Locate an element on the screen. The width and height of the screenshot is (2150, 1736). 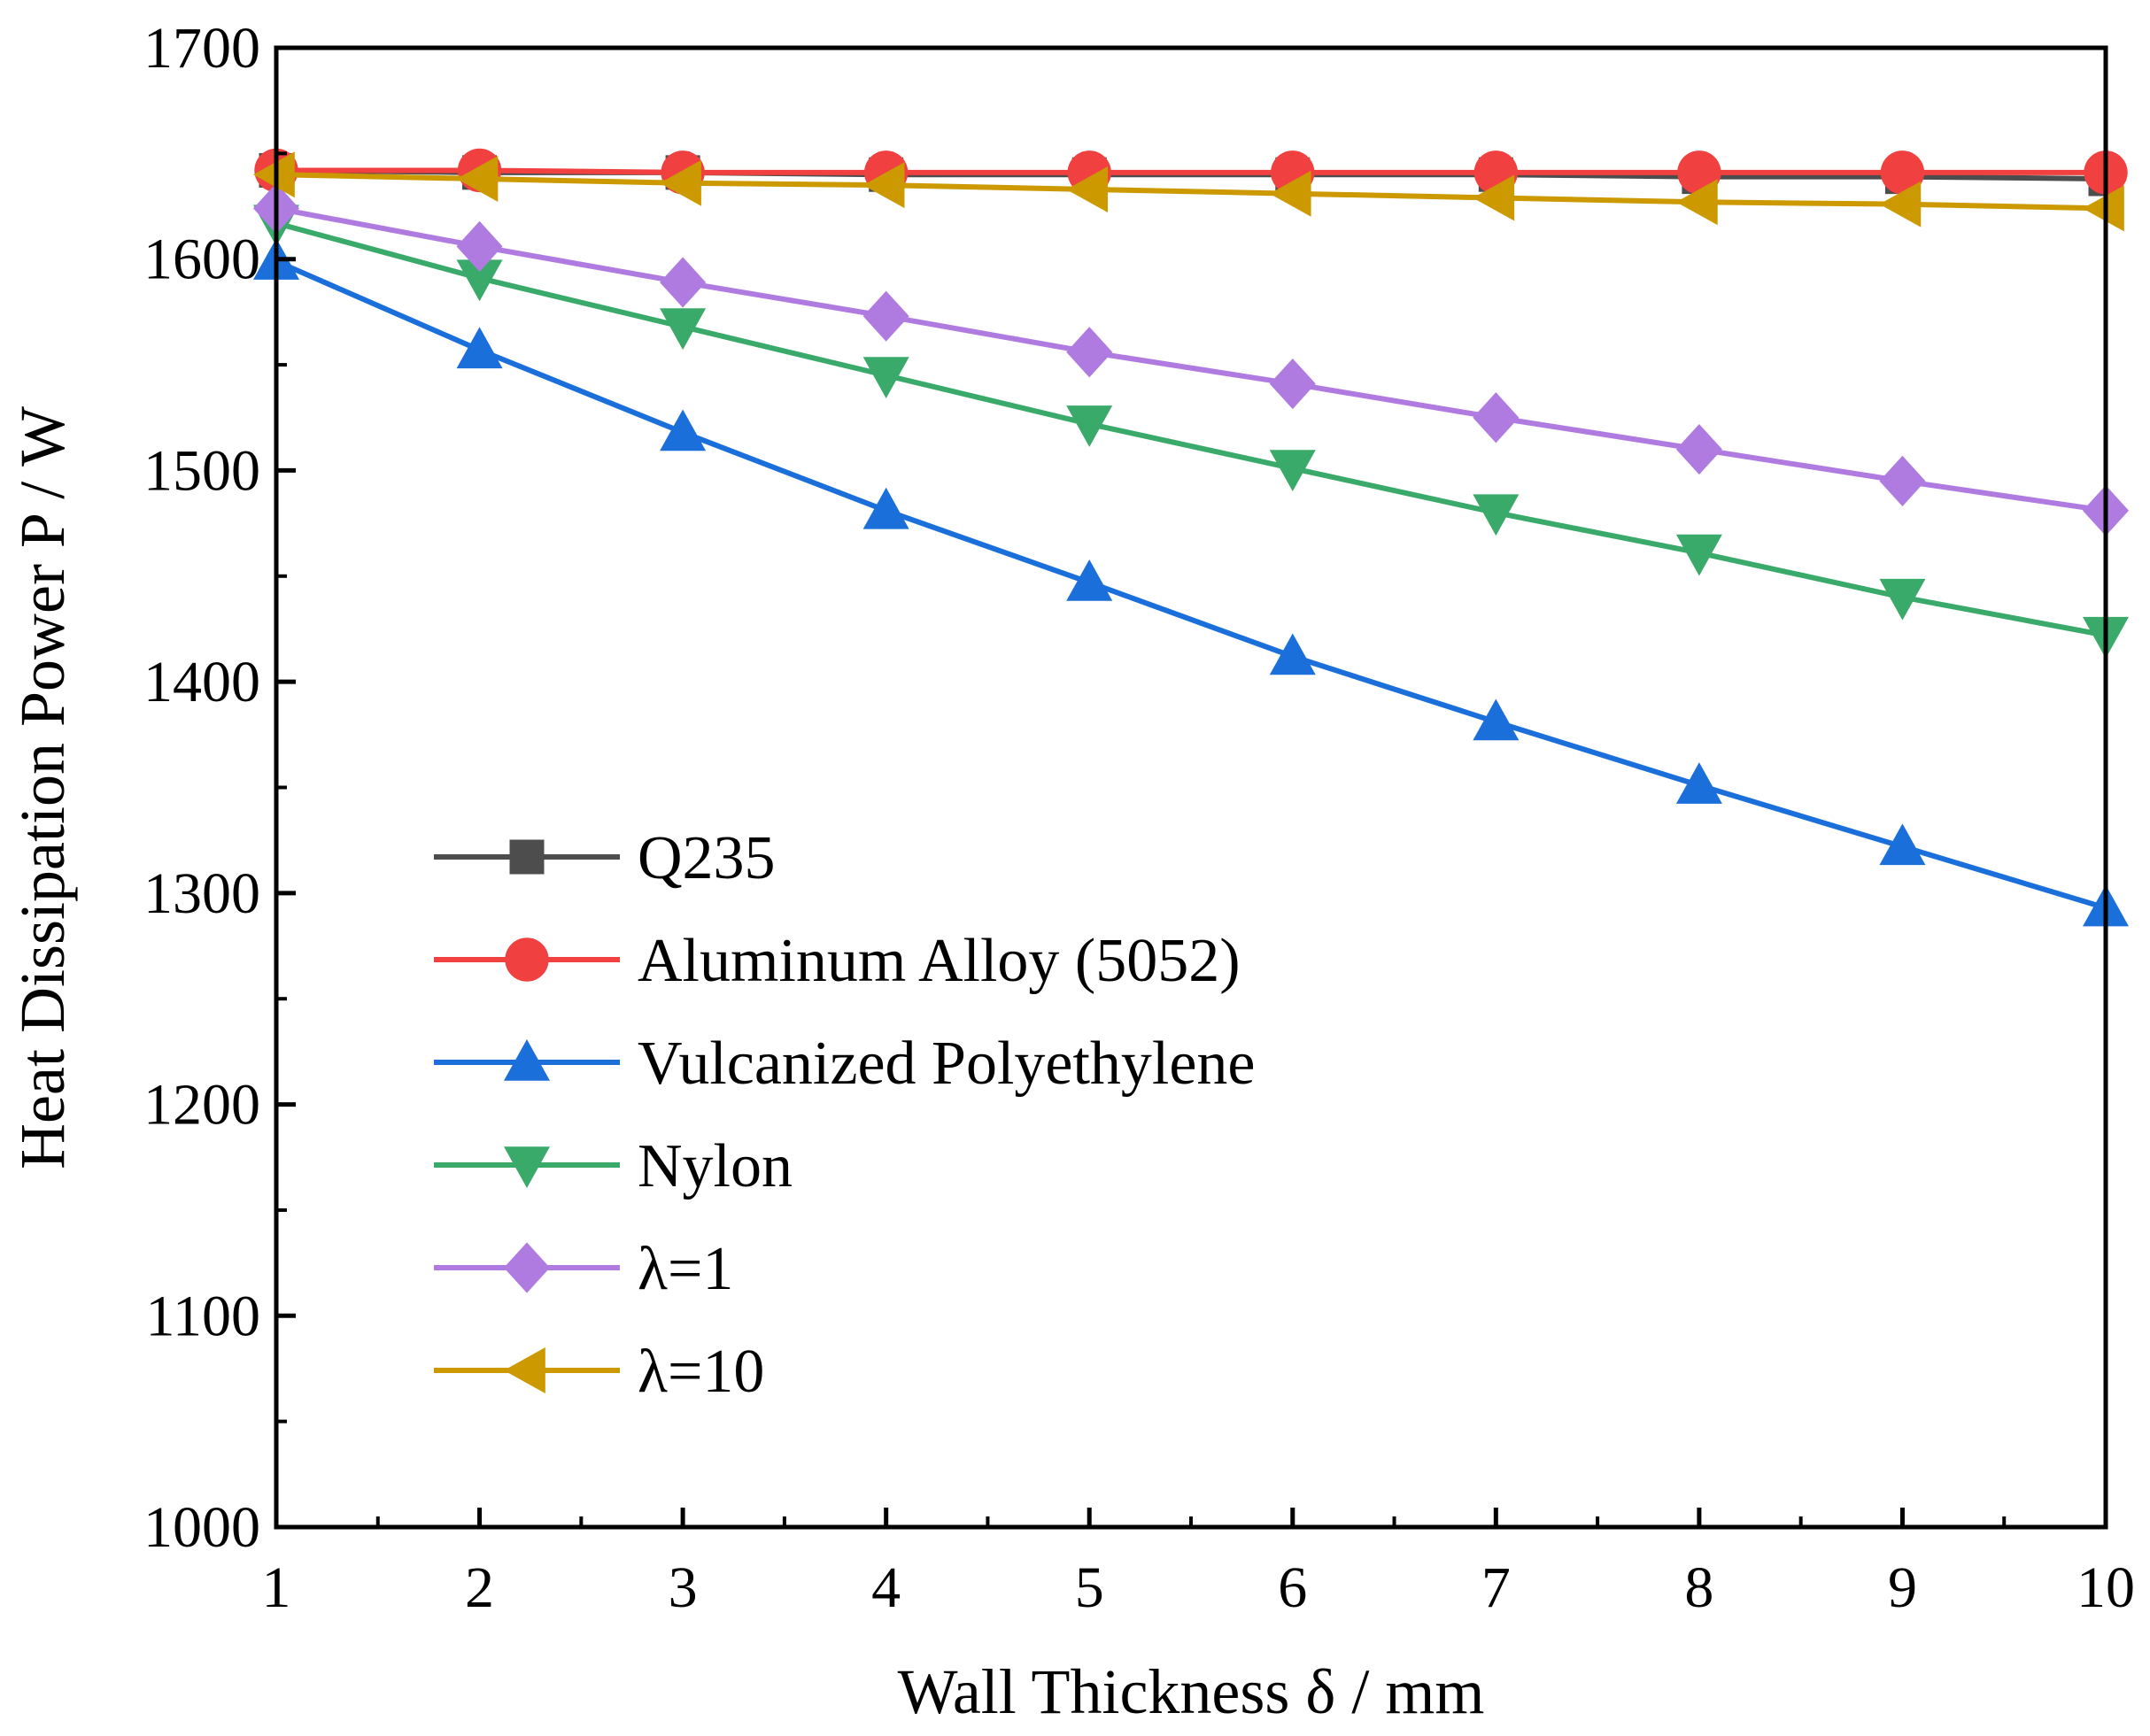
y-tick-label: 1700 is located at coordinates (201, 49).